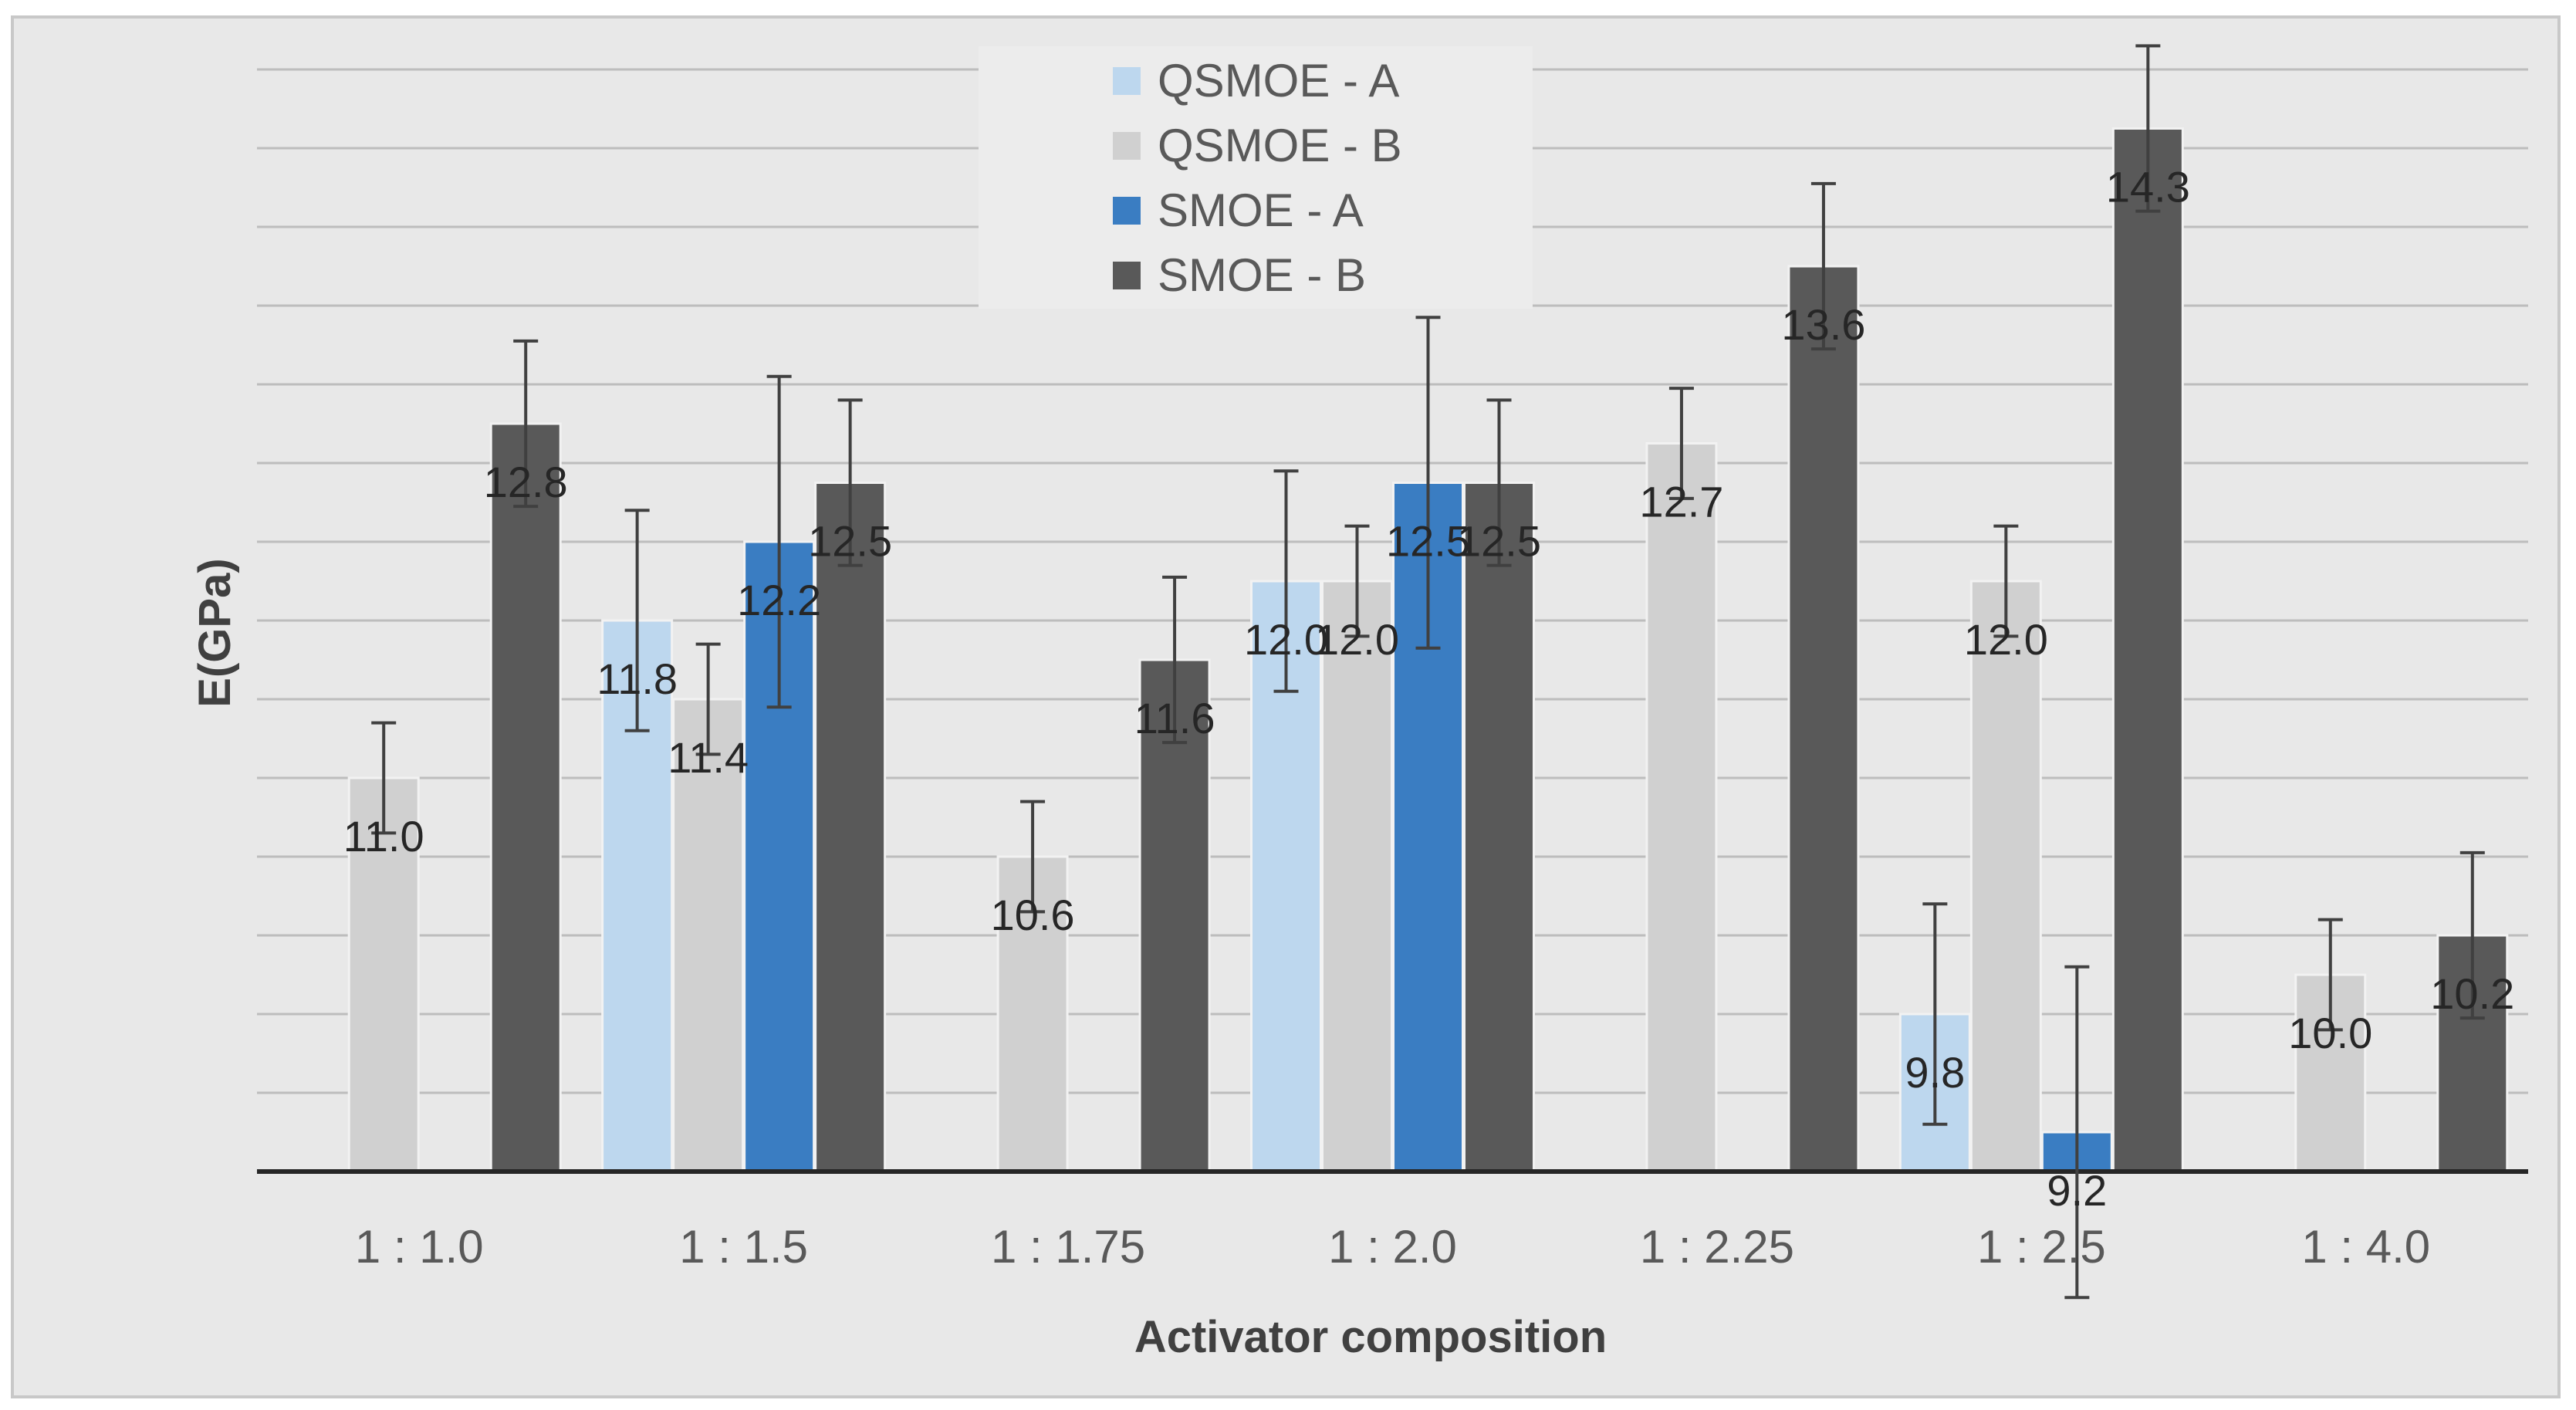  Describe the element at coordinates (2077, 1190) in the screenshot. I see `data-label: 9.2` at that location.